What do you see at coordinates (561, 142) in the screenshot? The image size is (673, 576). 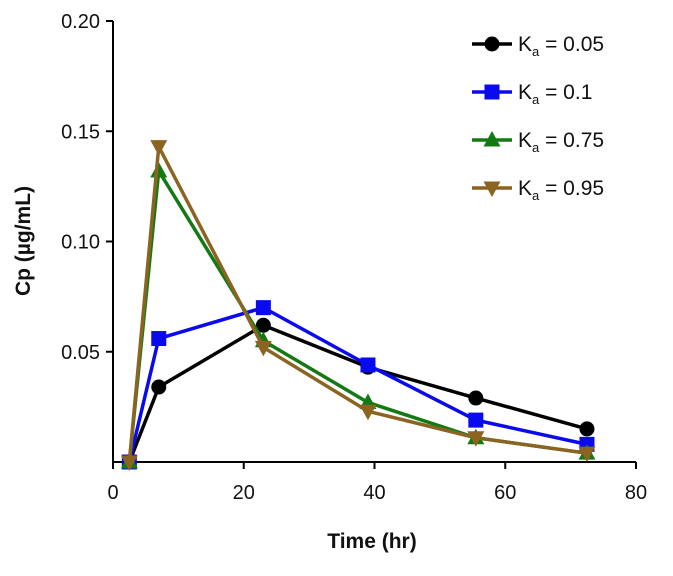 I see `legend-label: Ka = 0.75` at bounding box center [561, 142].